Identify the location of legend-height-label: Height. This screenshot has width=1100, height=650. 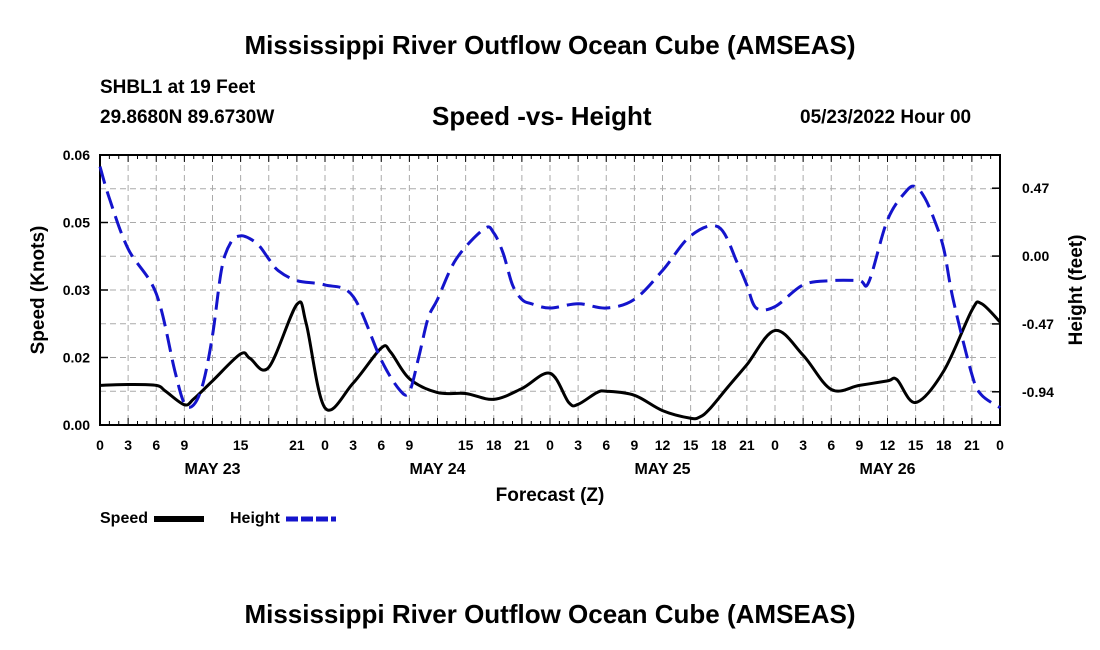
(255, 518).